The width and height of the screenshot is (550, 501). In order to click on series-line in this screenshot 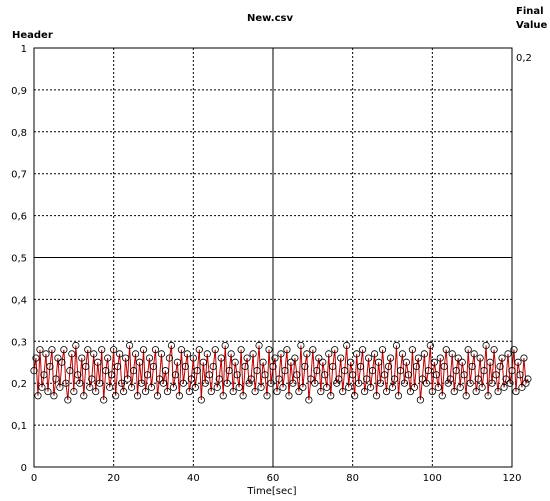, I will do `click(281, 373)`.